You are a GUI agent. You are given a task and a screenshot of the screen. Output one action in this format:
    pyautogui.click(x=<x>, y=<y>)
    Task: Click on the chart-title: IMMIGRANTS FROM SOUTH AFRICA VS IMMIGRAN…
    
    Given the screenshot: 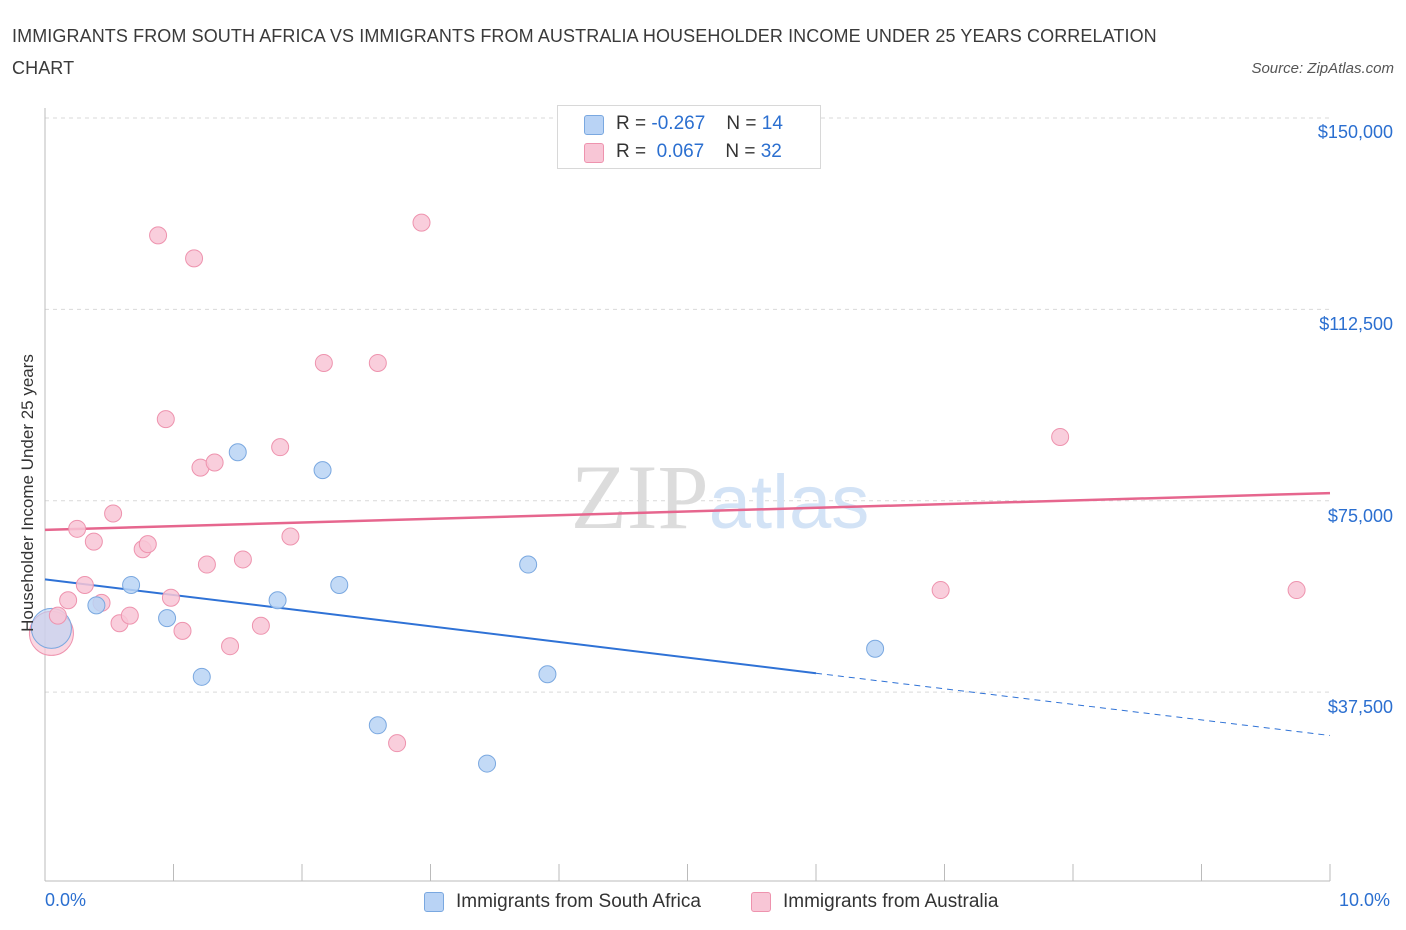 What is the action you would take?
    pyautogui.click(x=584, y=52)
    